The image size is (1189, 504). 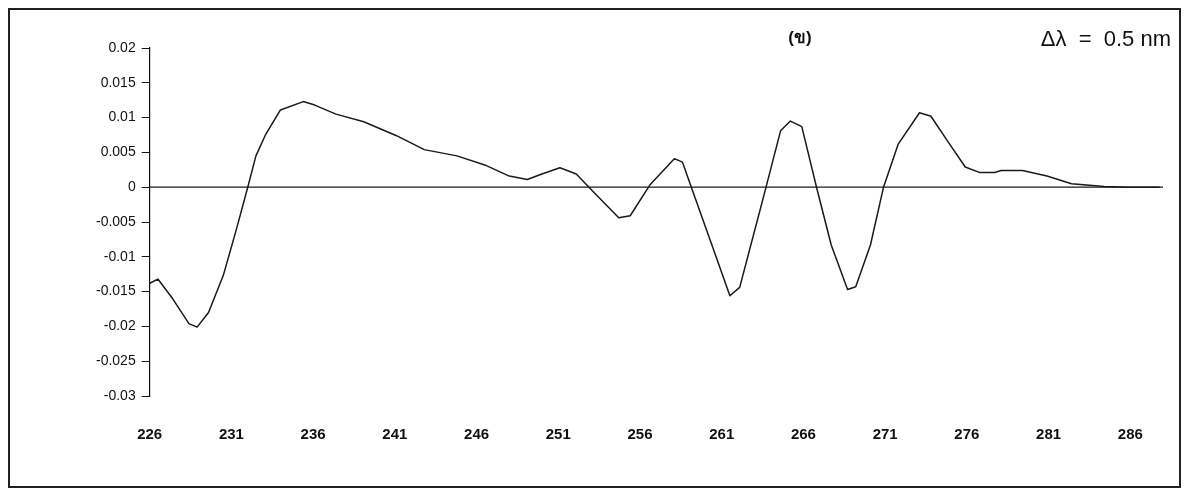 What do you see at coordinates (885, 434) in the screenshot?
I see `x-tick-label: 271` at bounding box center [885, 434].